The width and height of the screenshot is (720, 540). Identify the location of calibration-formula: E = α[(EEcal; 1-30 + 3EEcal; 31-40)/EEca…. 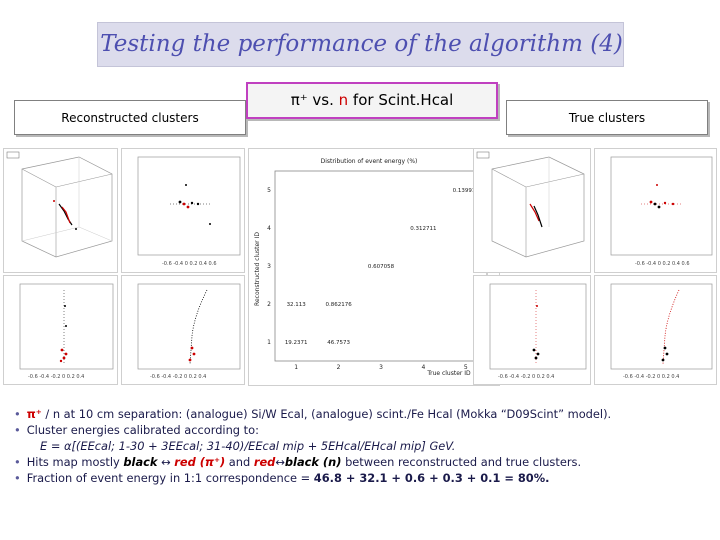
(248, 446).